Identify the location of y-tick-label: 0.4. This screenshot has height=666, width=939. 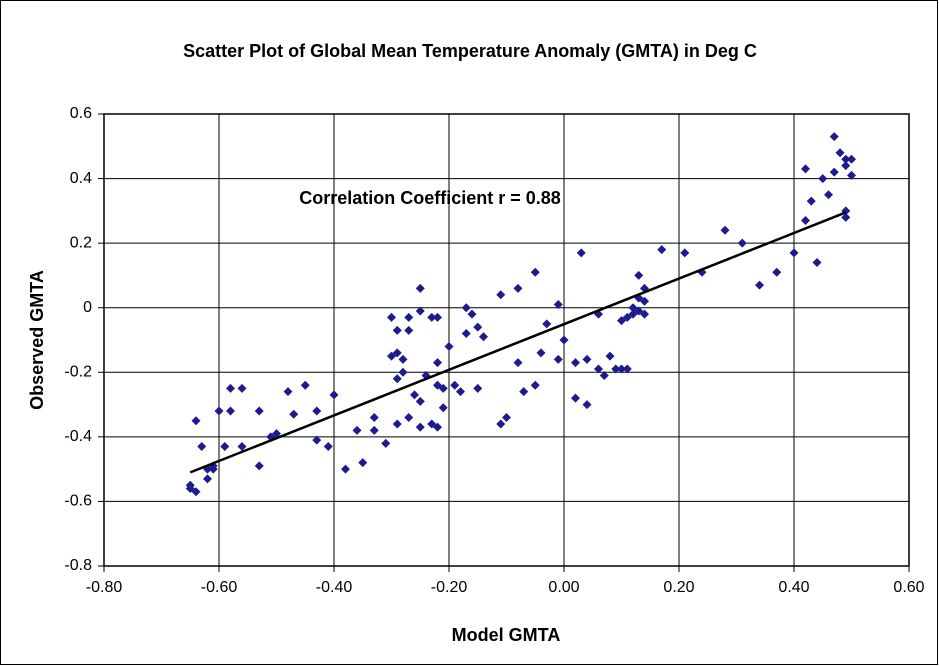
(81, 178).